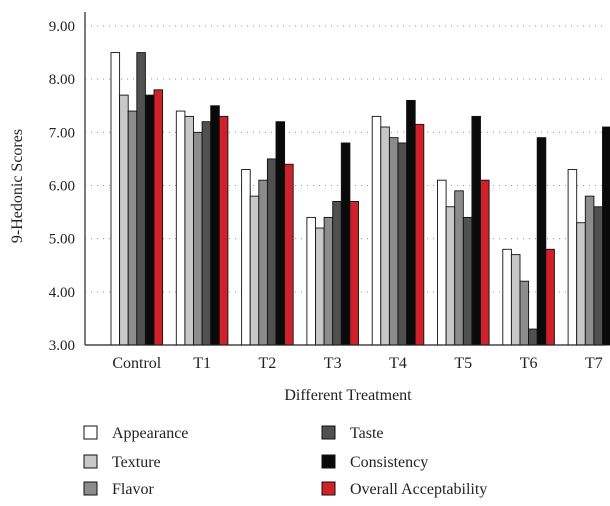 This screenshot has width=610, height=506. I want to click on y-tick-label: 9.00, so click(62, 27).